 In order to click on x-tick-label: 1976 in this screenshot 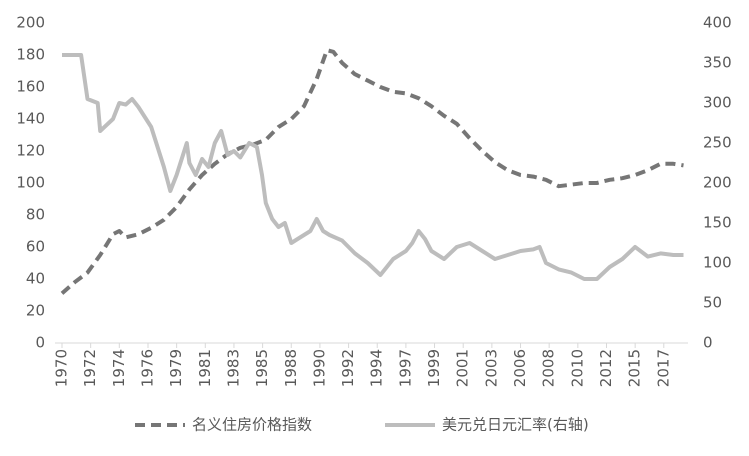, I will do `click(147, 368)`.